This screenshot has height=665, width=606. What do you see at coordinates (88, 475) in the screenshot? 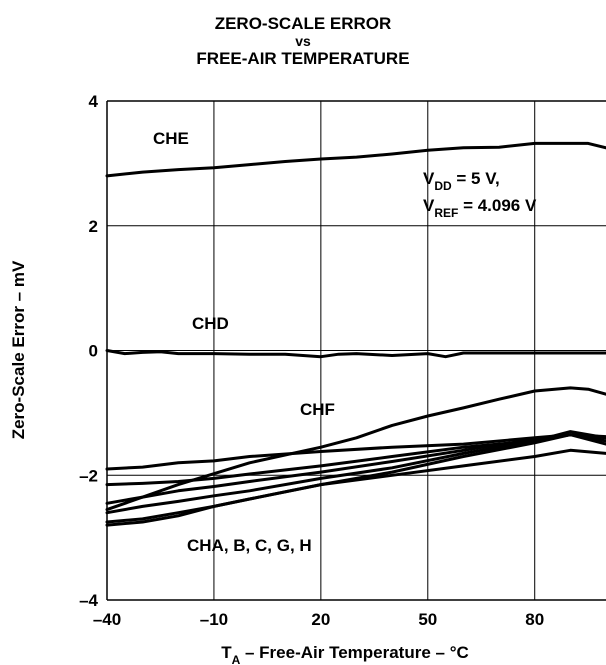
I see `y-tick-label: –2` at bounding box center [88, 475].